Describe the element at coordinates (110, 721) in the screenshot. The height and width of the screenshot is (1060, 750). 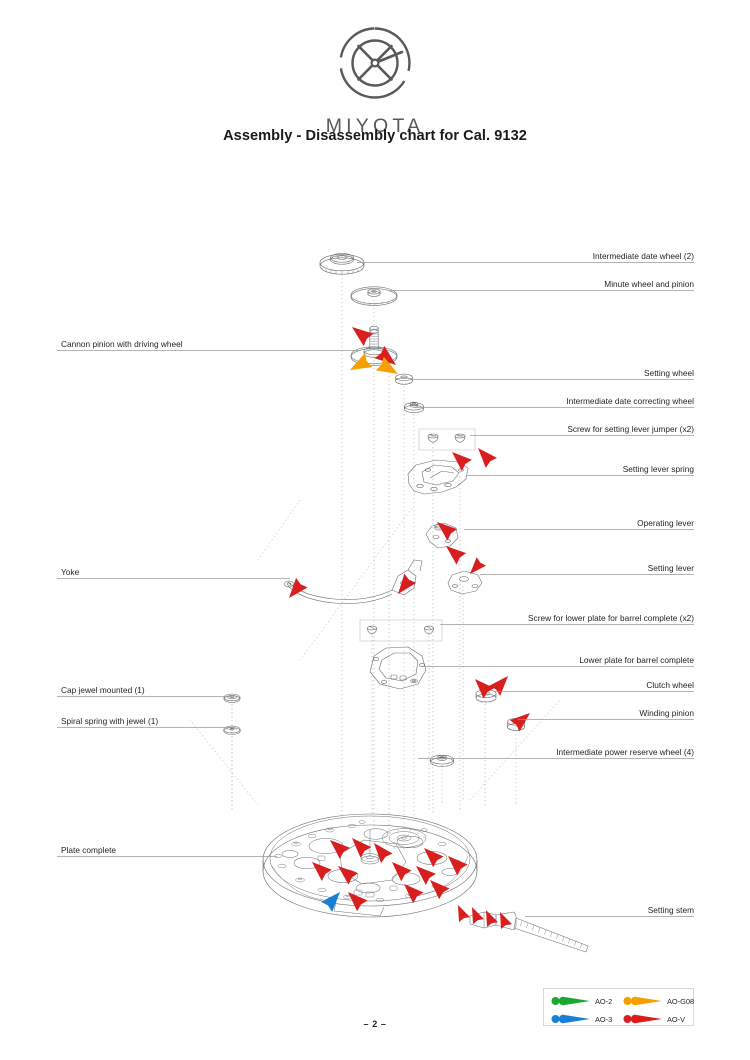
I see `callout-spiral-spring-with-jewel: Spiral spring with jewel (1)` at that location.